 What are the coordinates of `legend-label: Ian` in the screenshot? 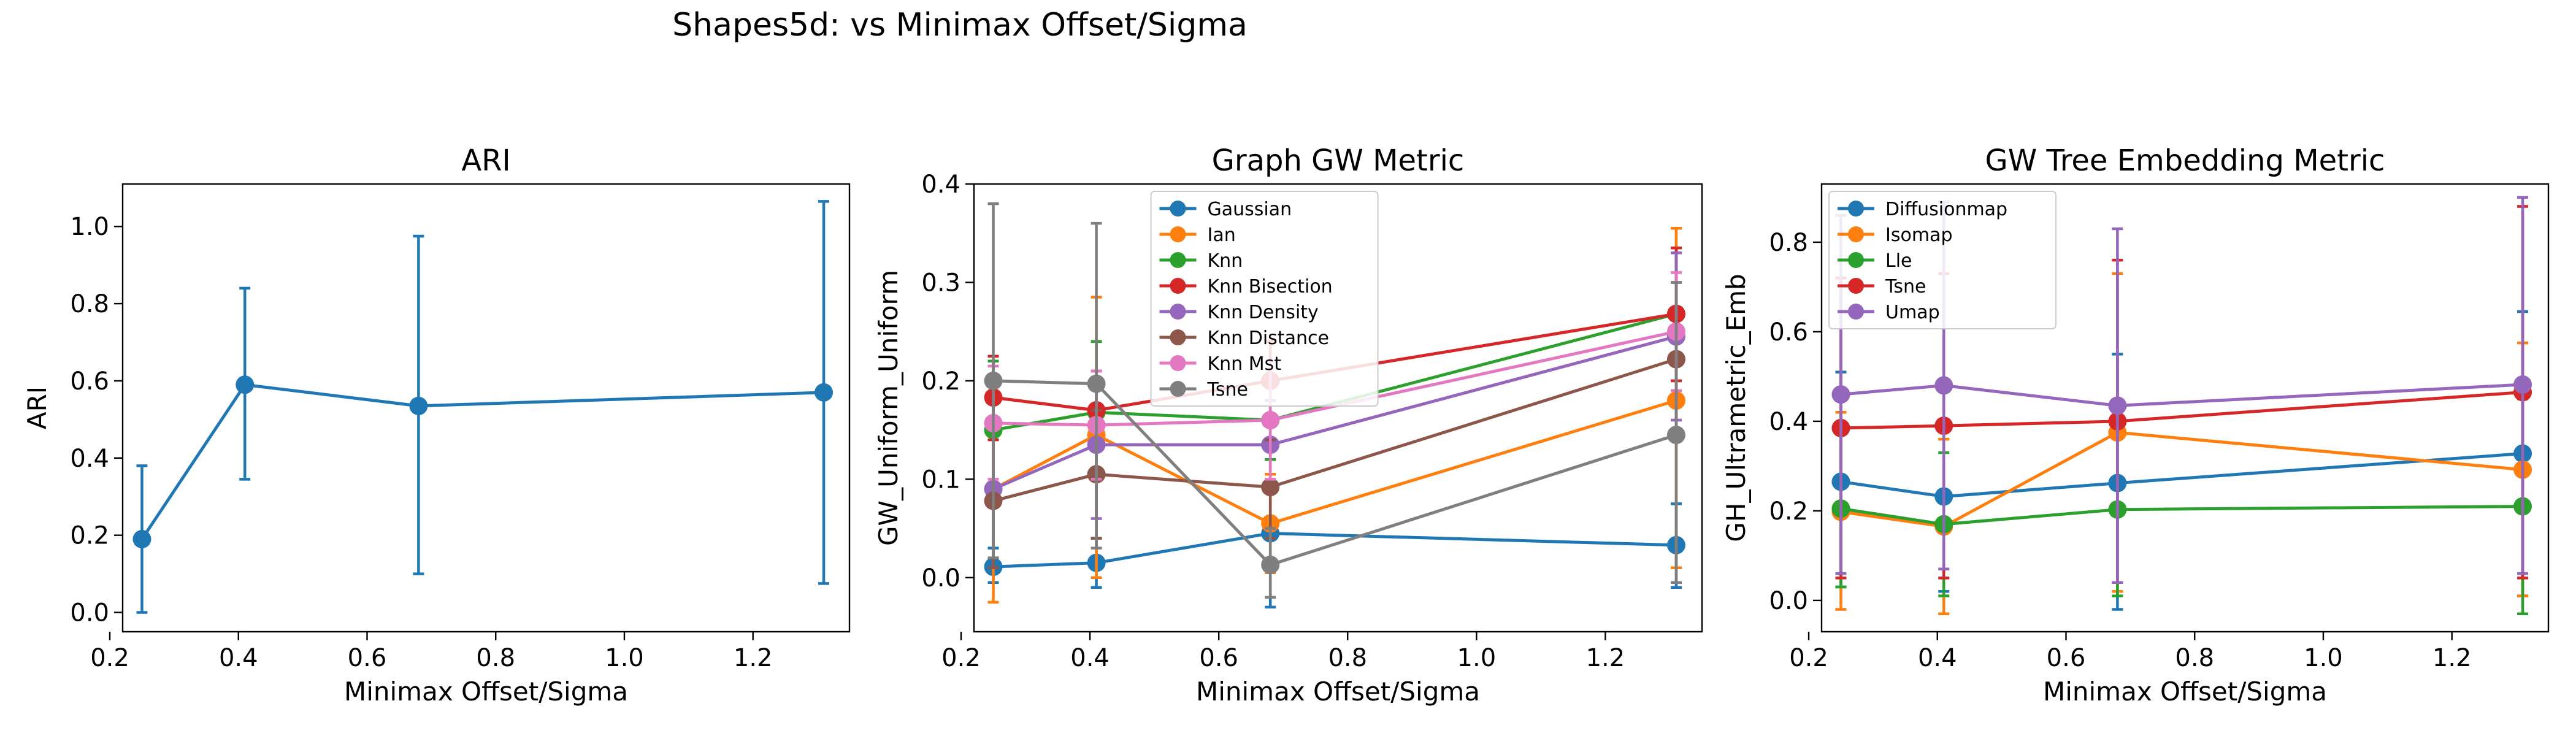 It's located at (1222, 235).